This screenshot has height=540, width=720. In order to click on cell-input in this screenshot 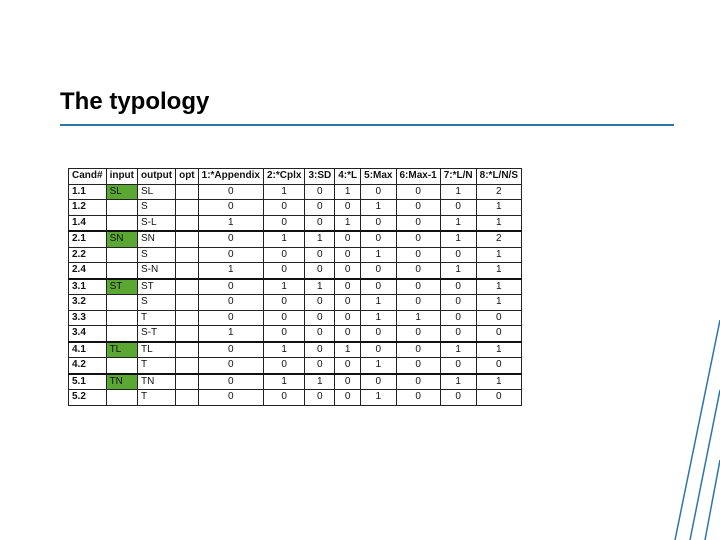, I will do `click(122, 223)`.